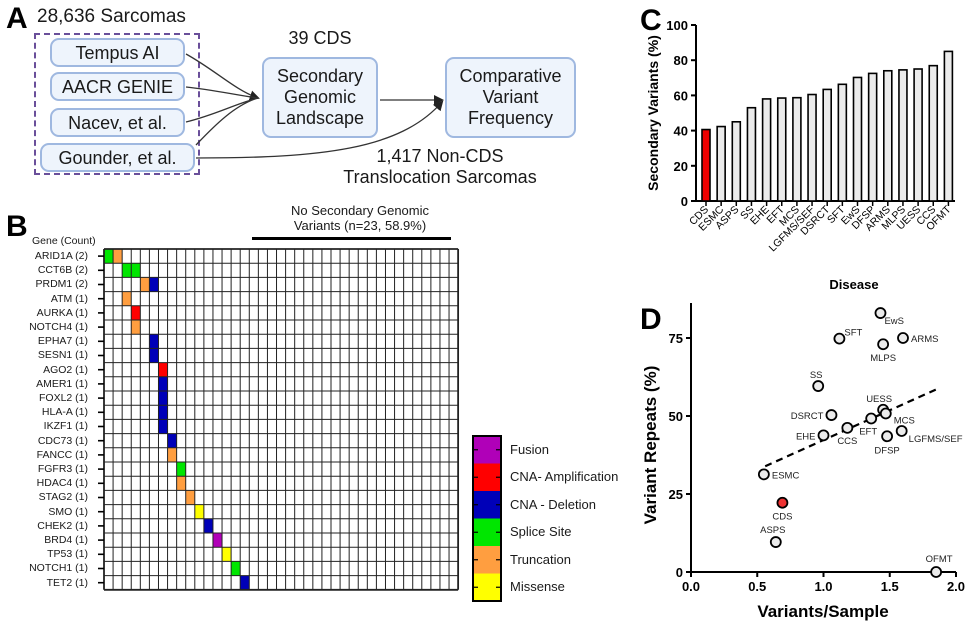 The width and height of the screenshot is (967, 625). Describe the element at coordinates (62, 312) in the screenshot. I see `gene-label: AURKA (1)` at that location.